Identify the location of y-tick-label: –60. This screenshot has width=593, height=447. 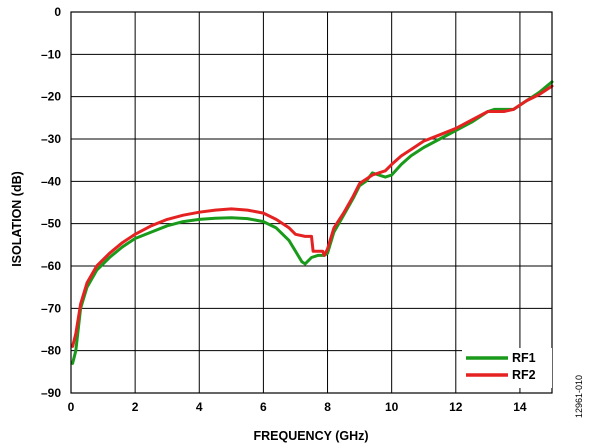
(51, 266).